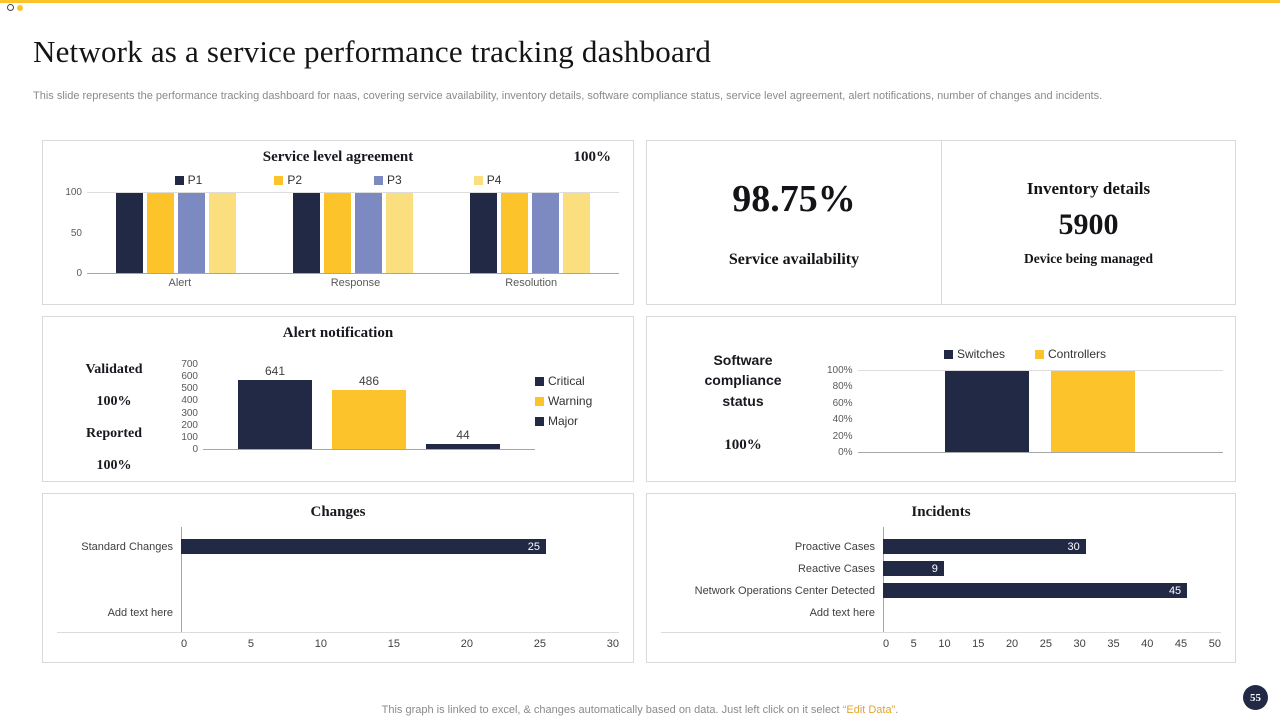 Image resolution: width=1280 pixels, height=720 pixels. I want to click on inventory-value: 5900, so click(1088, 224).